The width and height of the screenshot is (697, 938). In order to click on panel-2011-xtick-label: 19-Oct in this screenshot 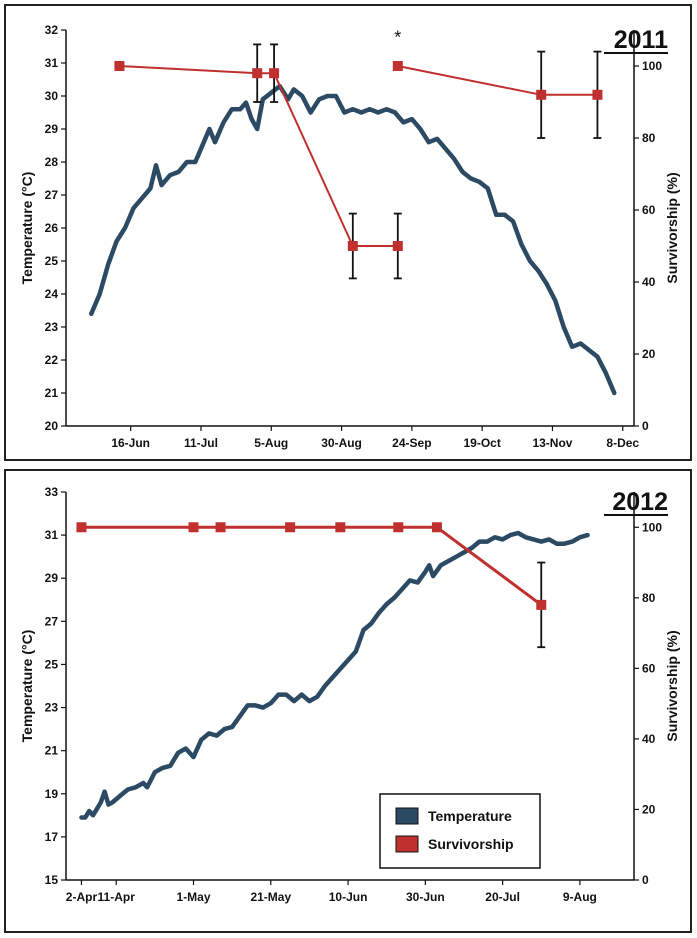, I will do `click(481, 443)`.